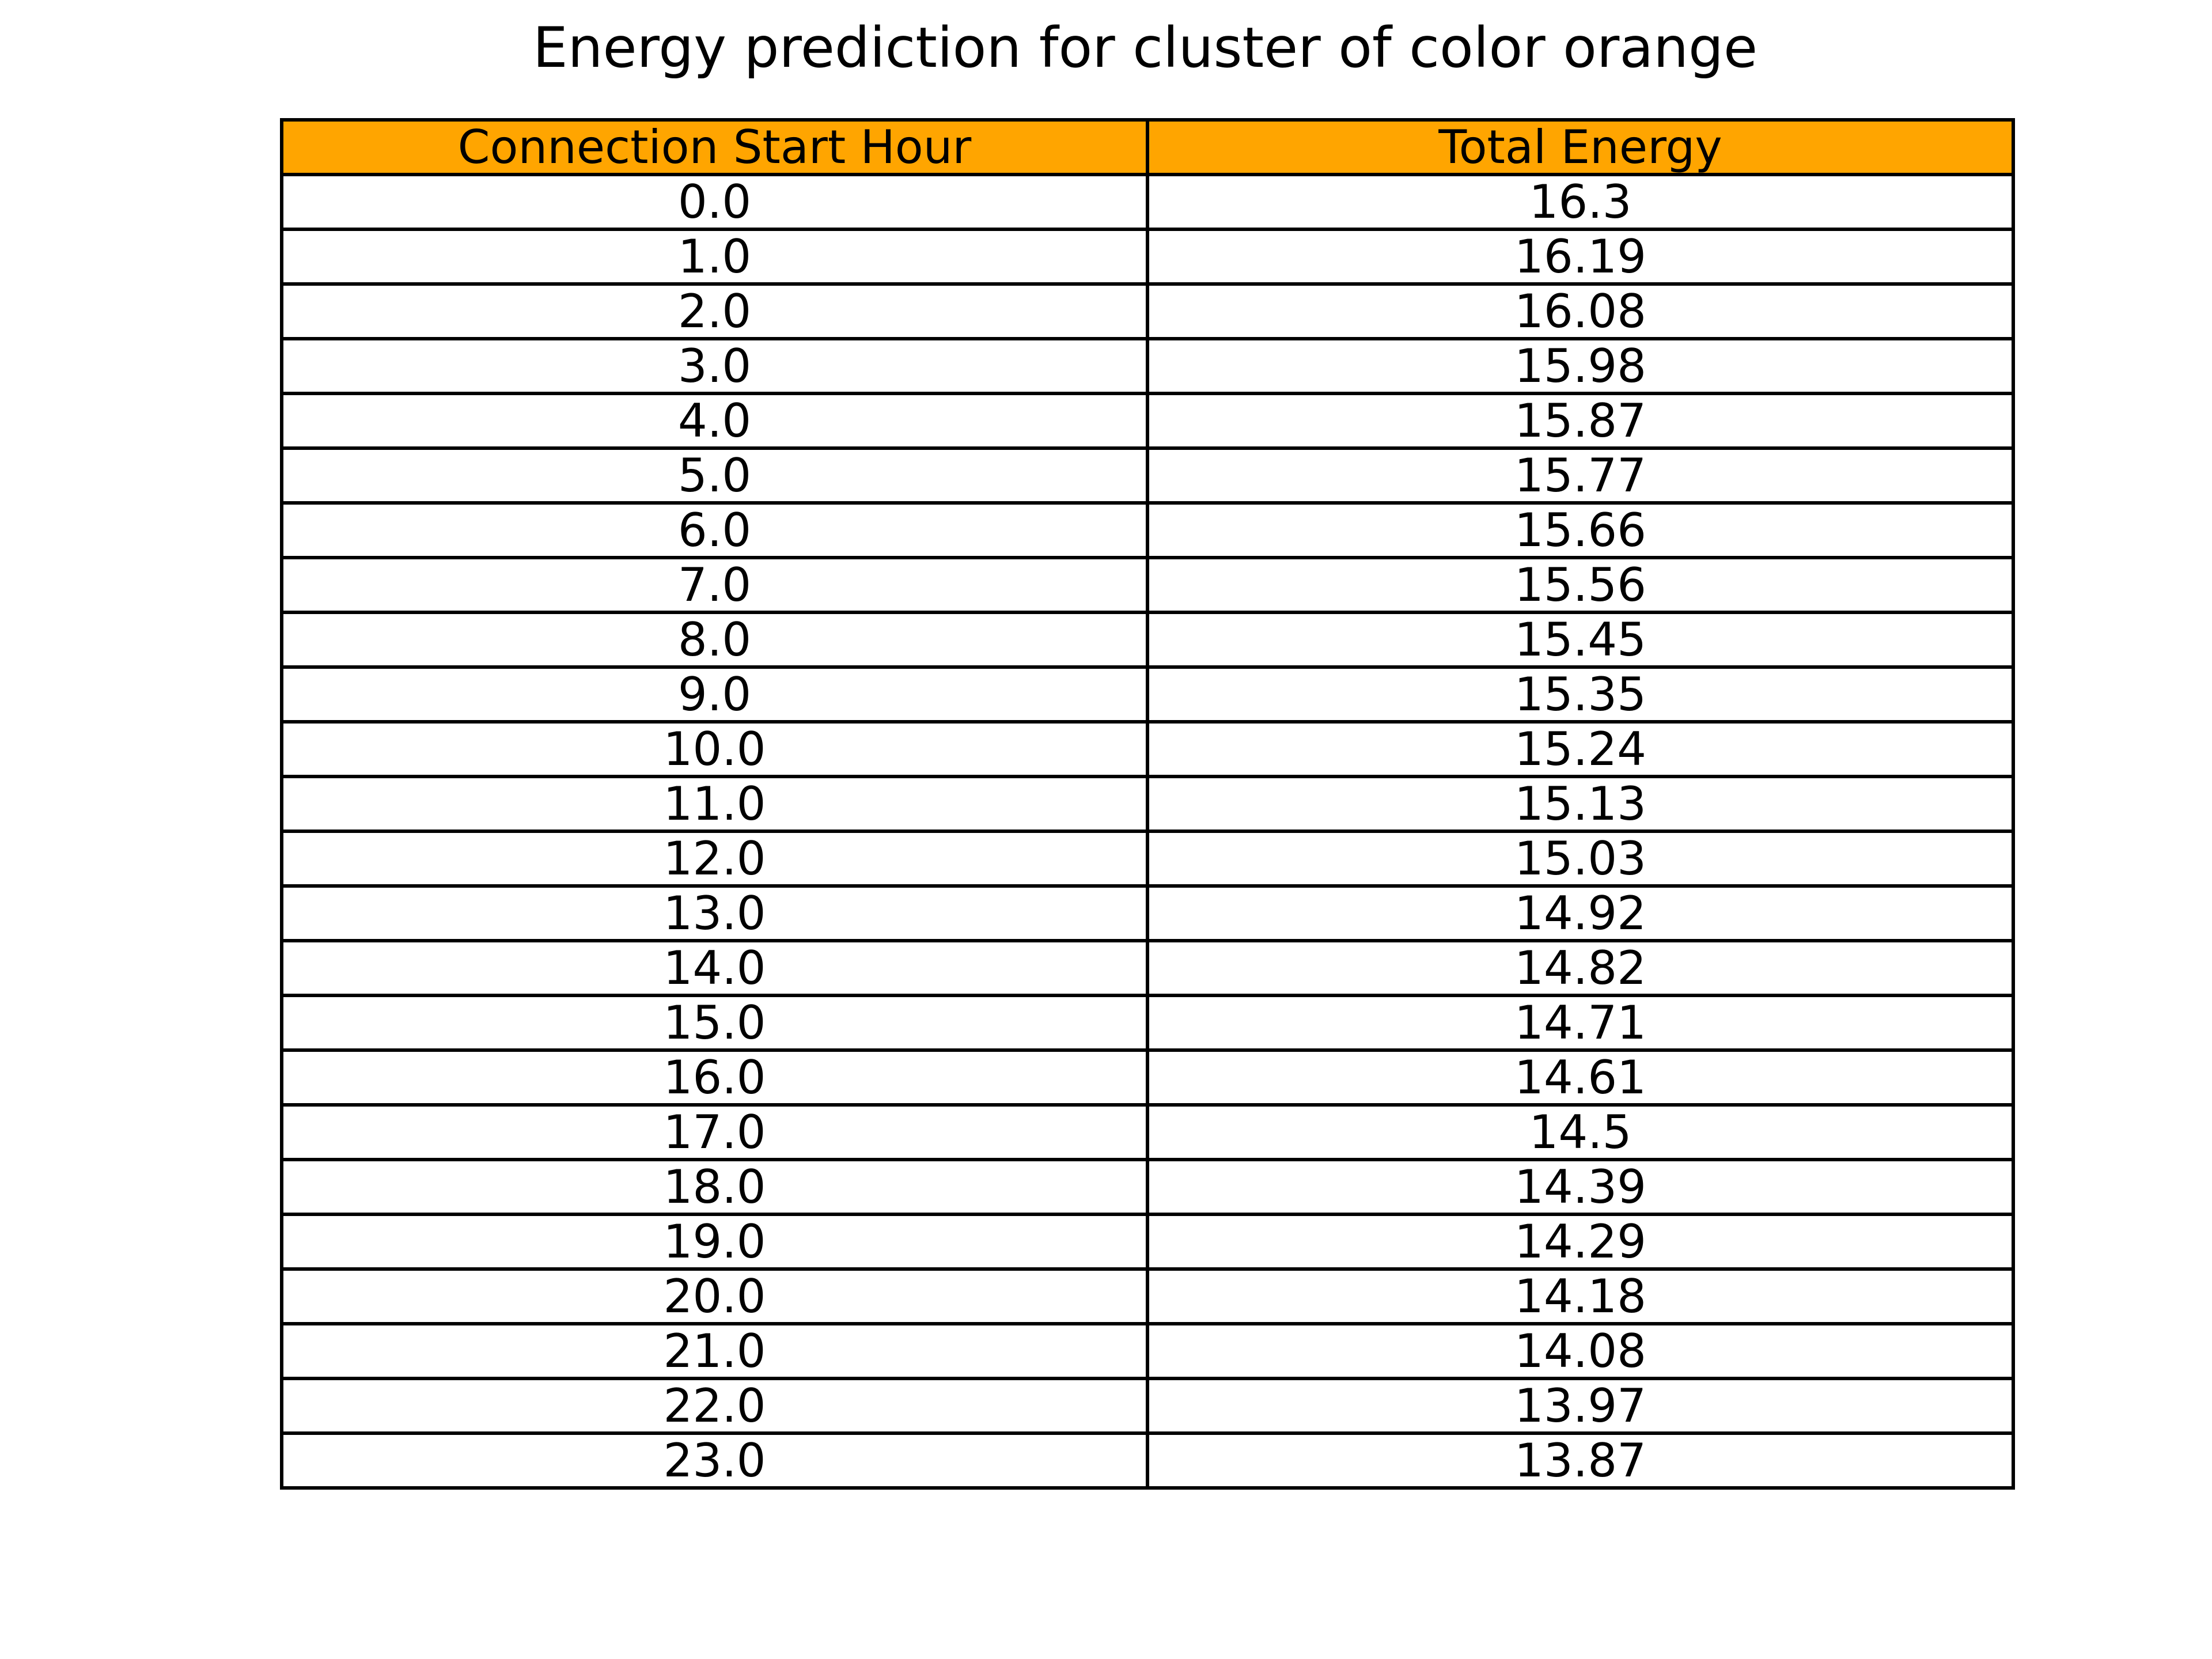 This screenshot has width=2212, height=1659. I want to click on table-row: 21.0 14.08, so click(1147, 1351).